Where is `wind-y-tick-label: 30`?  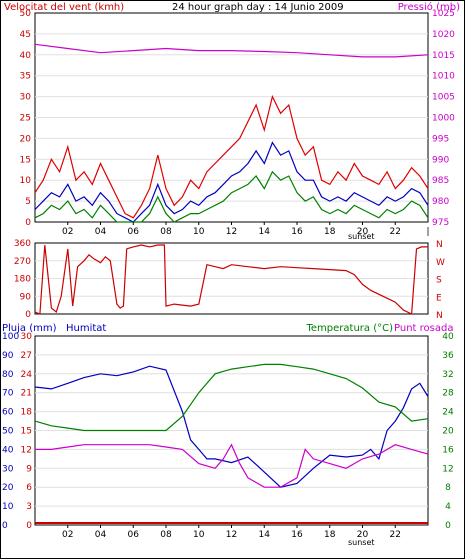 wind-y-tick-label: 30 is located at coordinates (26, 98).